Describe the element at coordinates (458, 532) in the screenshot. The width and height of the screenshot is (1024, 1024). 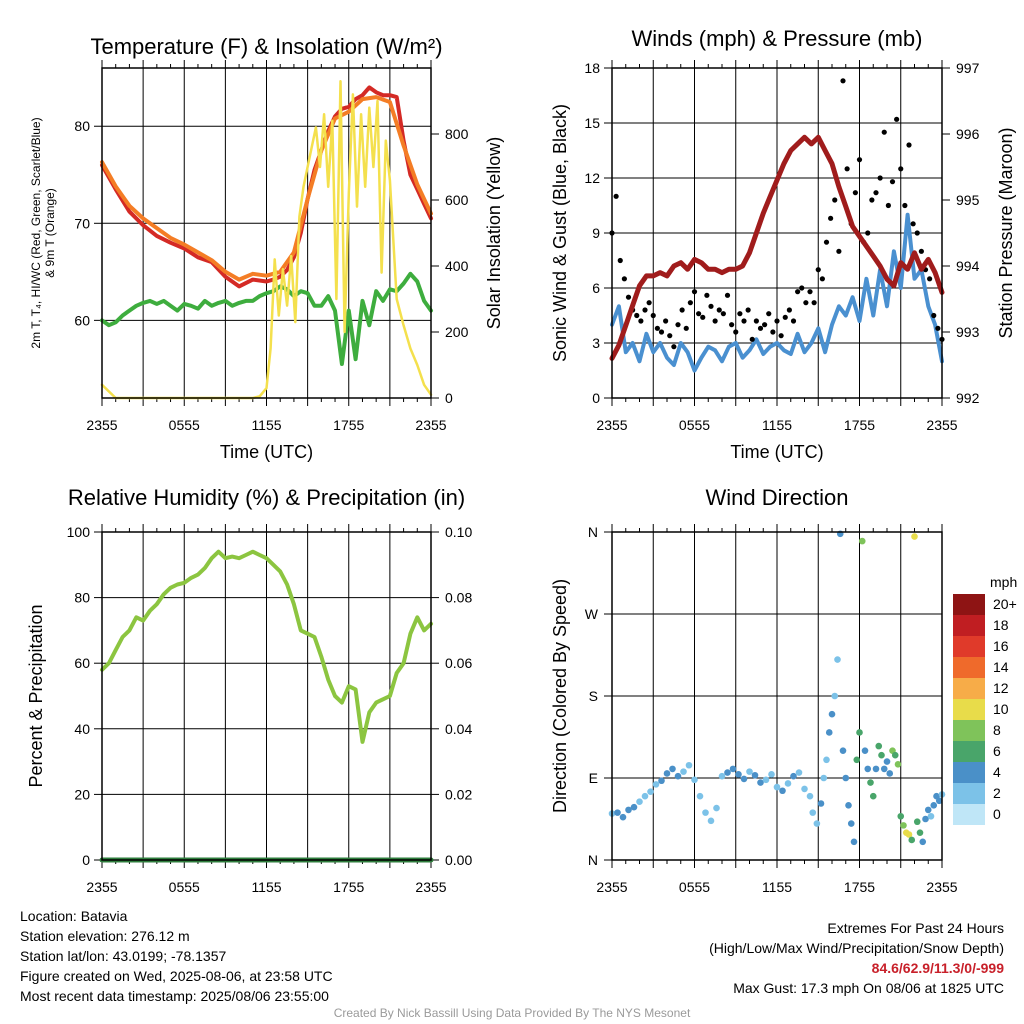
I see `y-right-tick-label: 0.10` at that location.